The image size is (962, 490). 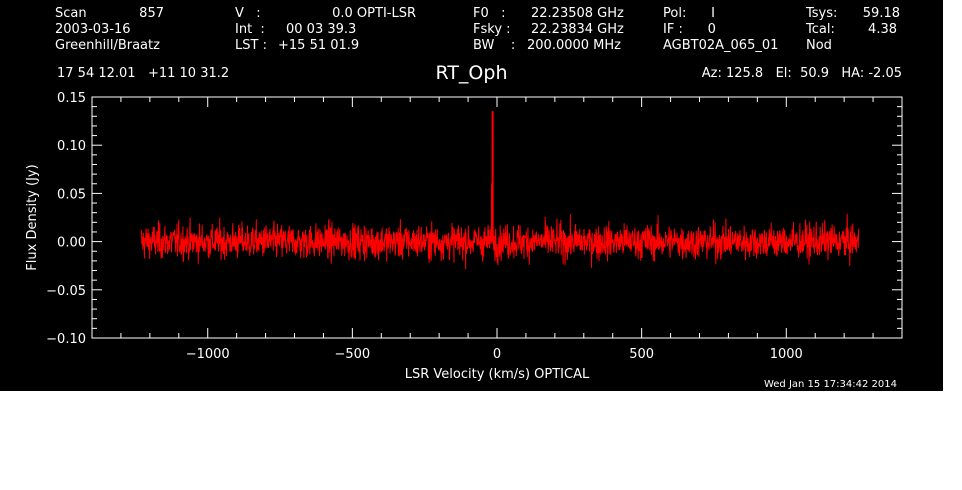 What do you see at coordinates (71, 13) in the screenshot?
I see `scan-label: Scan` at bounding box center [71, 13].